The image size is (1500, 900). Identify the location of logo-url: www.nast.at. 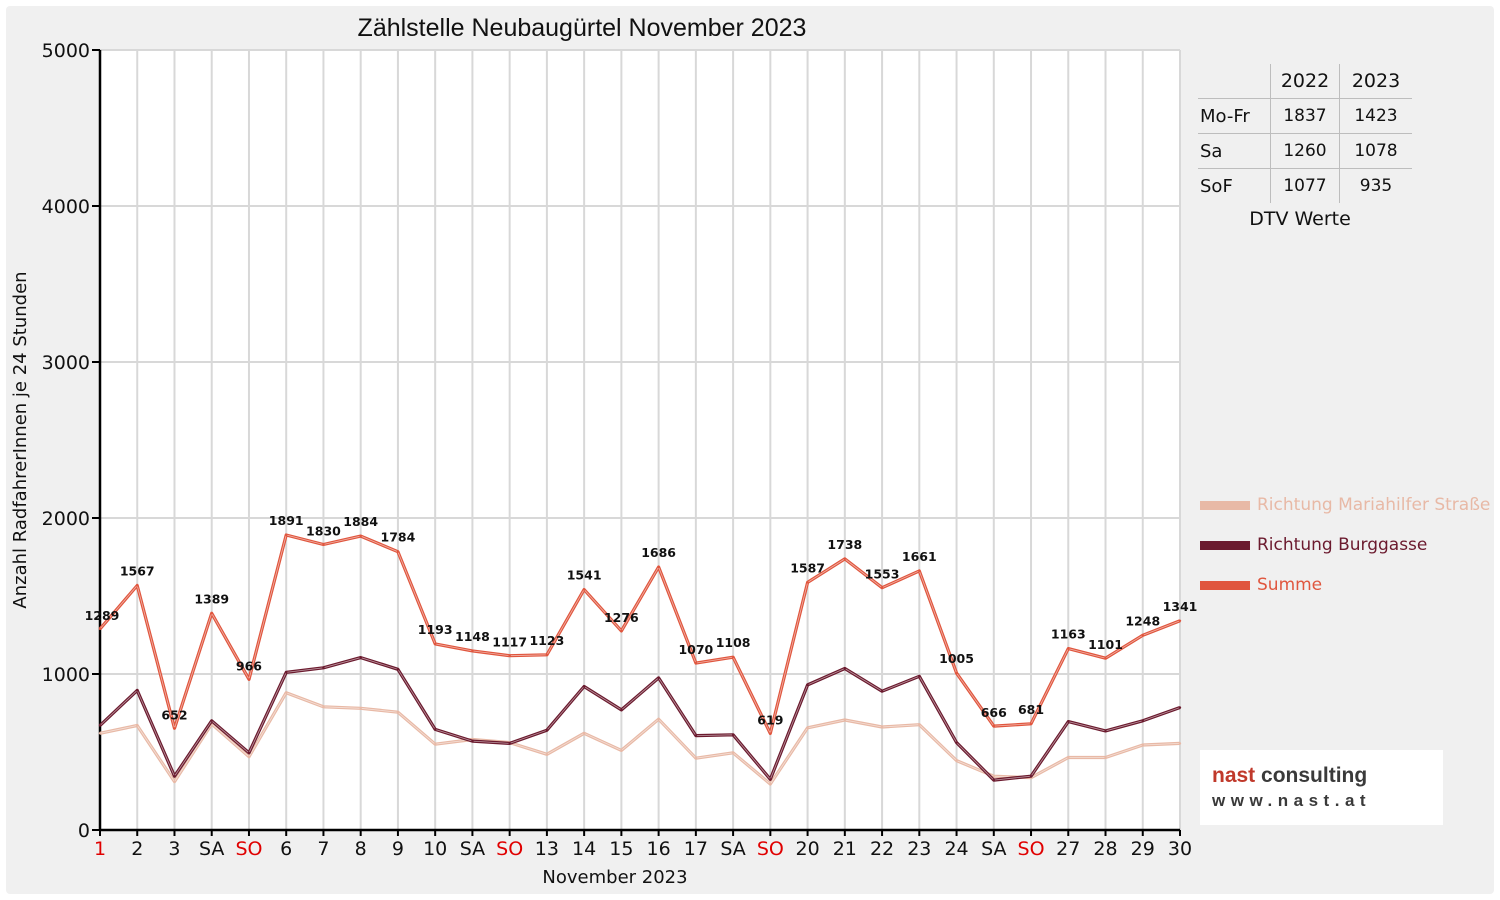
(1292, 800).